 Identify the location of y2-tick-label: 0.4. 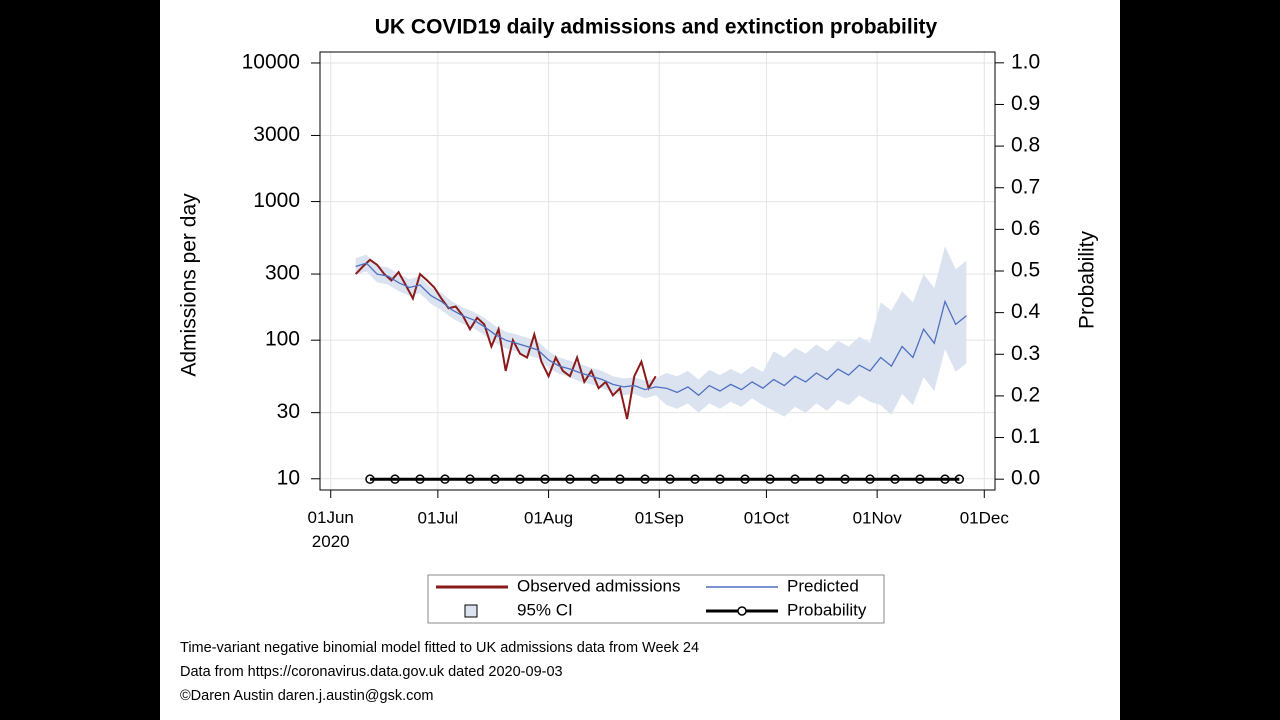
(1026, 311).